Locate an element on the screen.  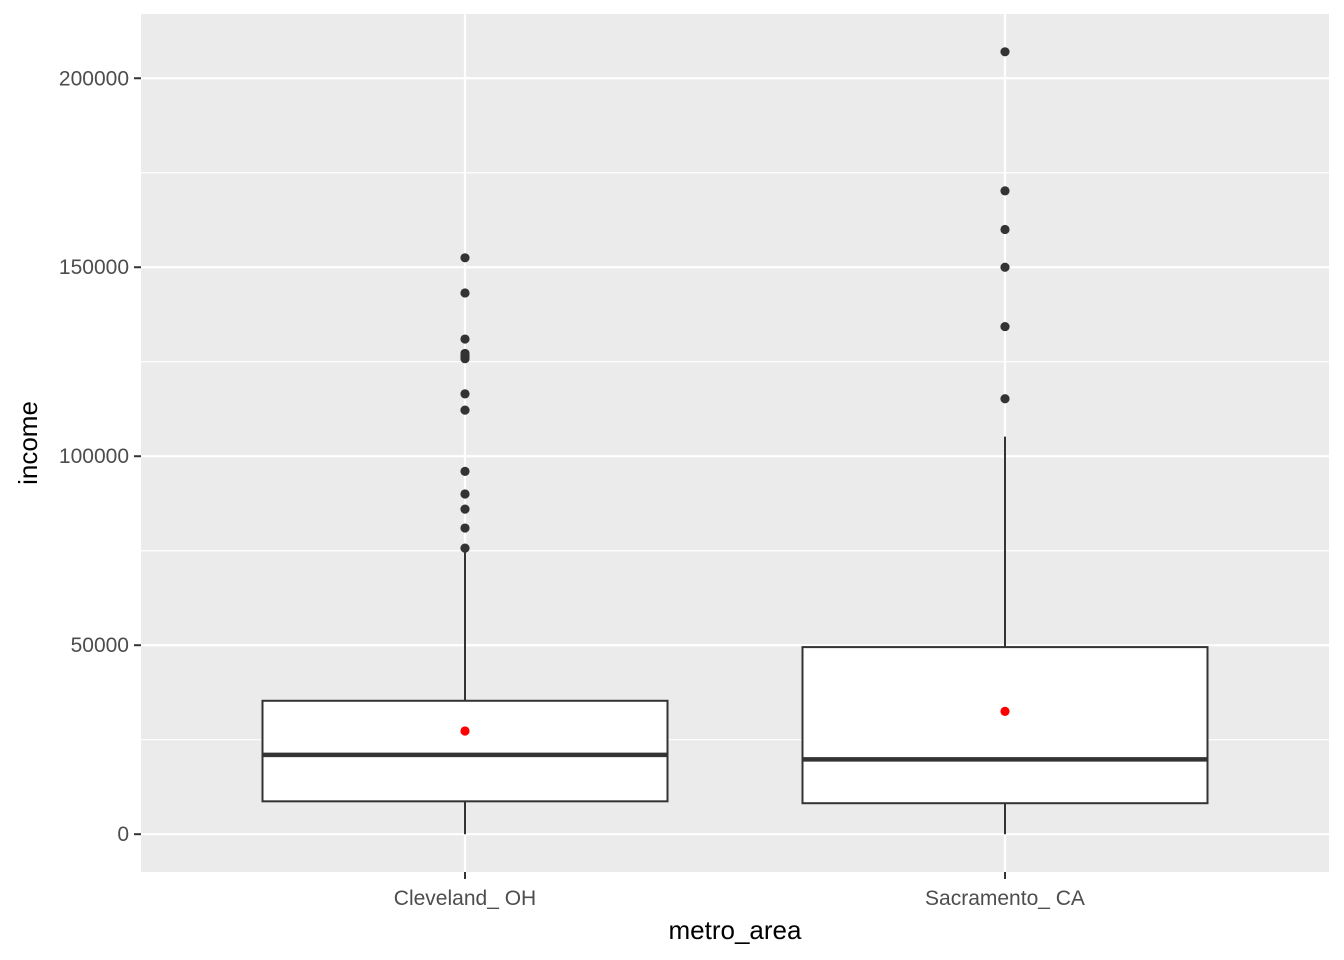
x-tick-label: Sacramento_ CA is located at coordinates (1005, 898).